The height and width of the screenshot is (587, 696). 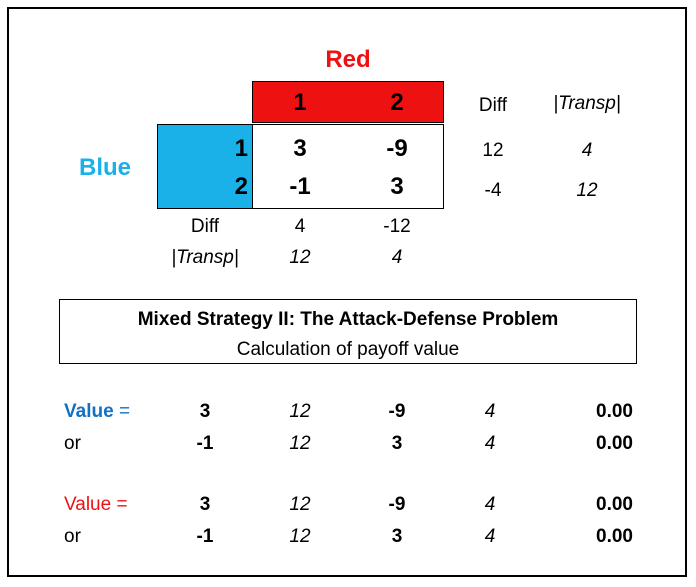 I want to click on col-diff-label: Diff, so click(x=205, y=226).